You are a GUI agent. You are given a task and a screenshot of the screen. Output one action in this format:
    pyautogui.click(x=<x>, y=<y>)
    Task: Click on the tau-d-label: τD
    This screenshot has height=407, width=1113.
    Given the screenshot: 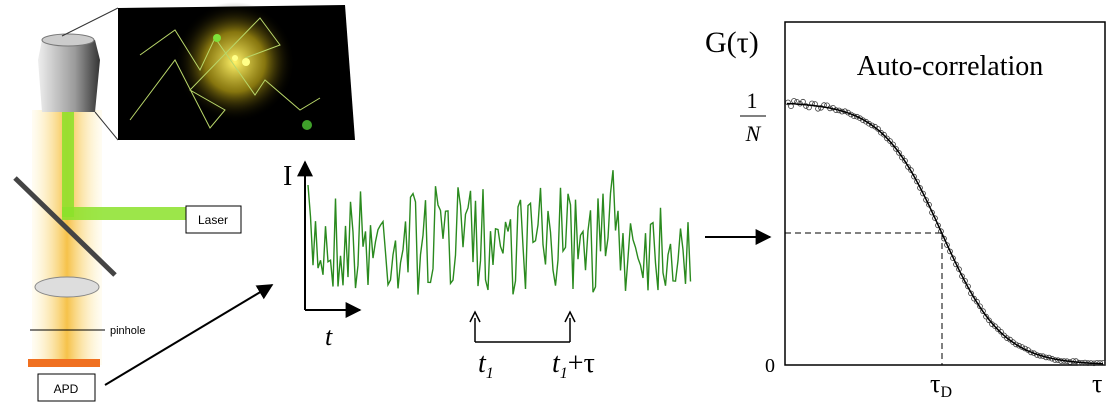 What is the action you would take?
    pyautogui.click(x=941, y=385)
    